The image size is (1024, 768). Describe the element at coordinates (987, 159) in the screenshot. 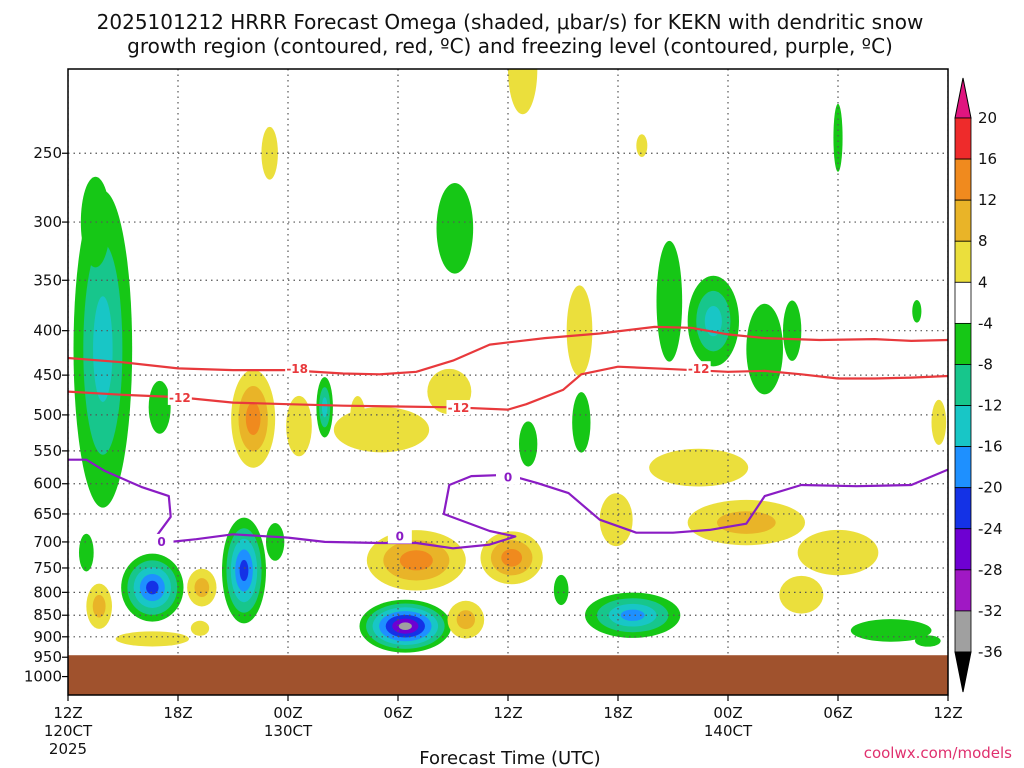

I see `colorbar-label: 16` at that location.